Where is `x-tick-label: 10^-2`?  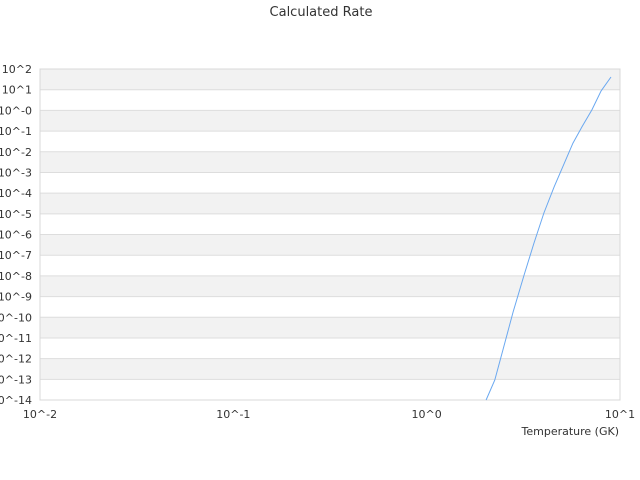 x-tick-label: 10^-2 is located at coordinates (40, 414).